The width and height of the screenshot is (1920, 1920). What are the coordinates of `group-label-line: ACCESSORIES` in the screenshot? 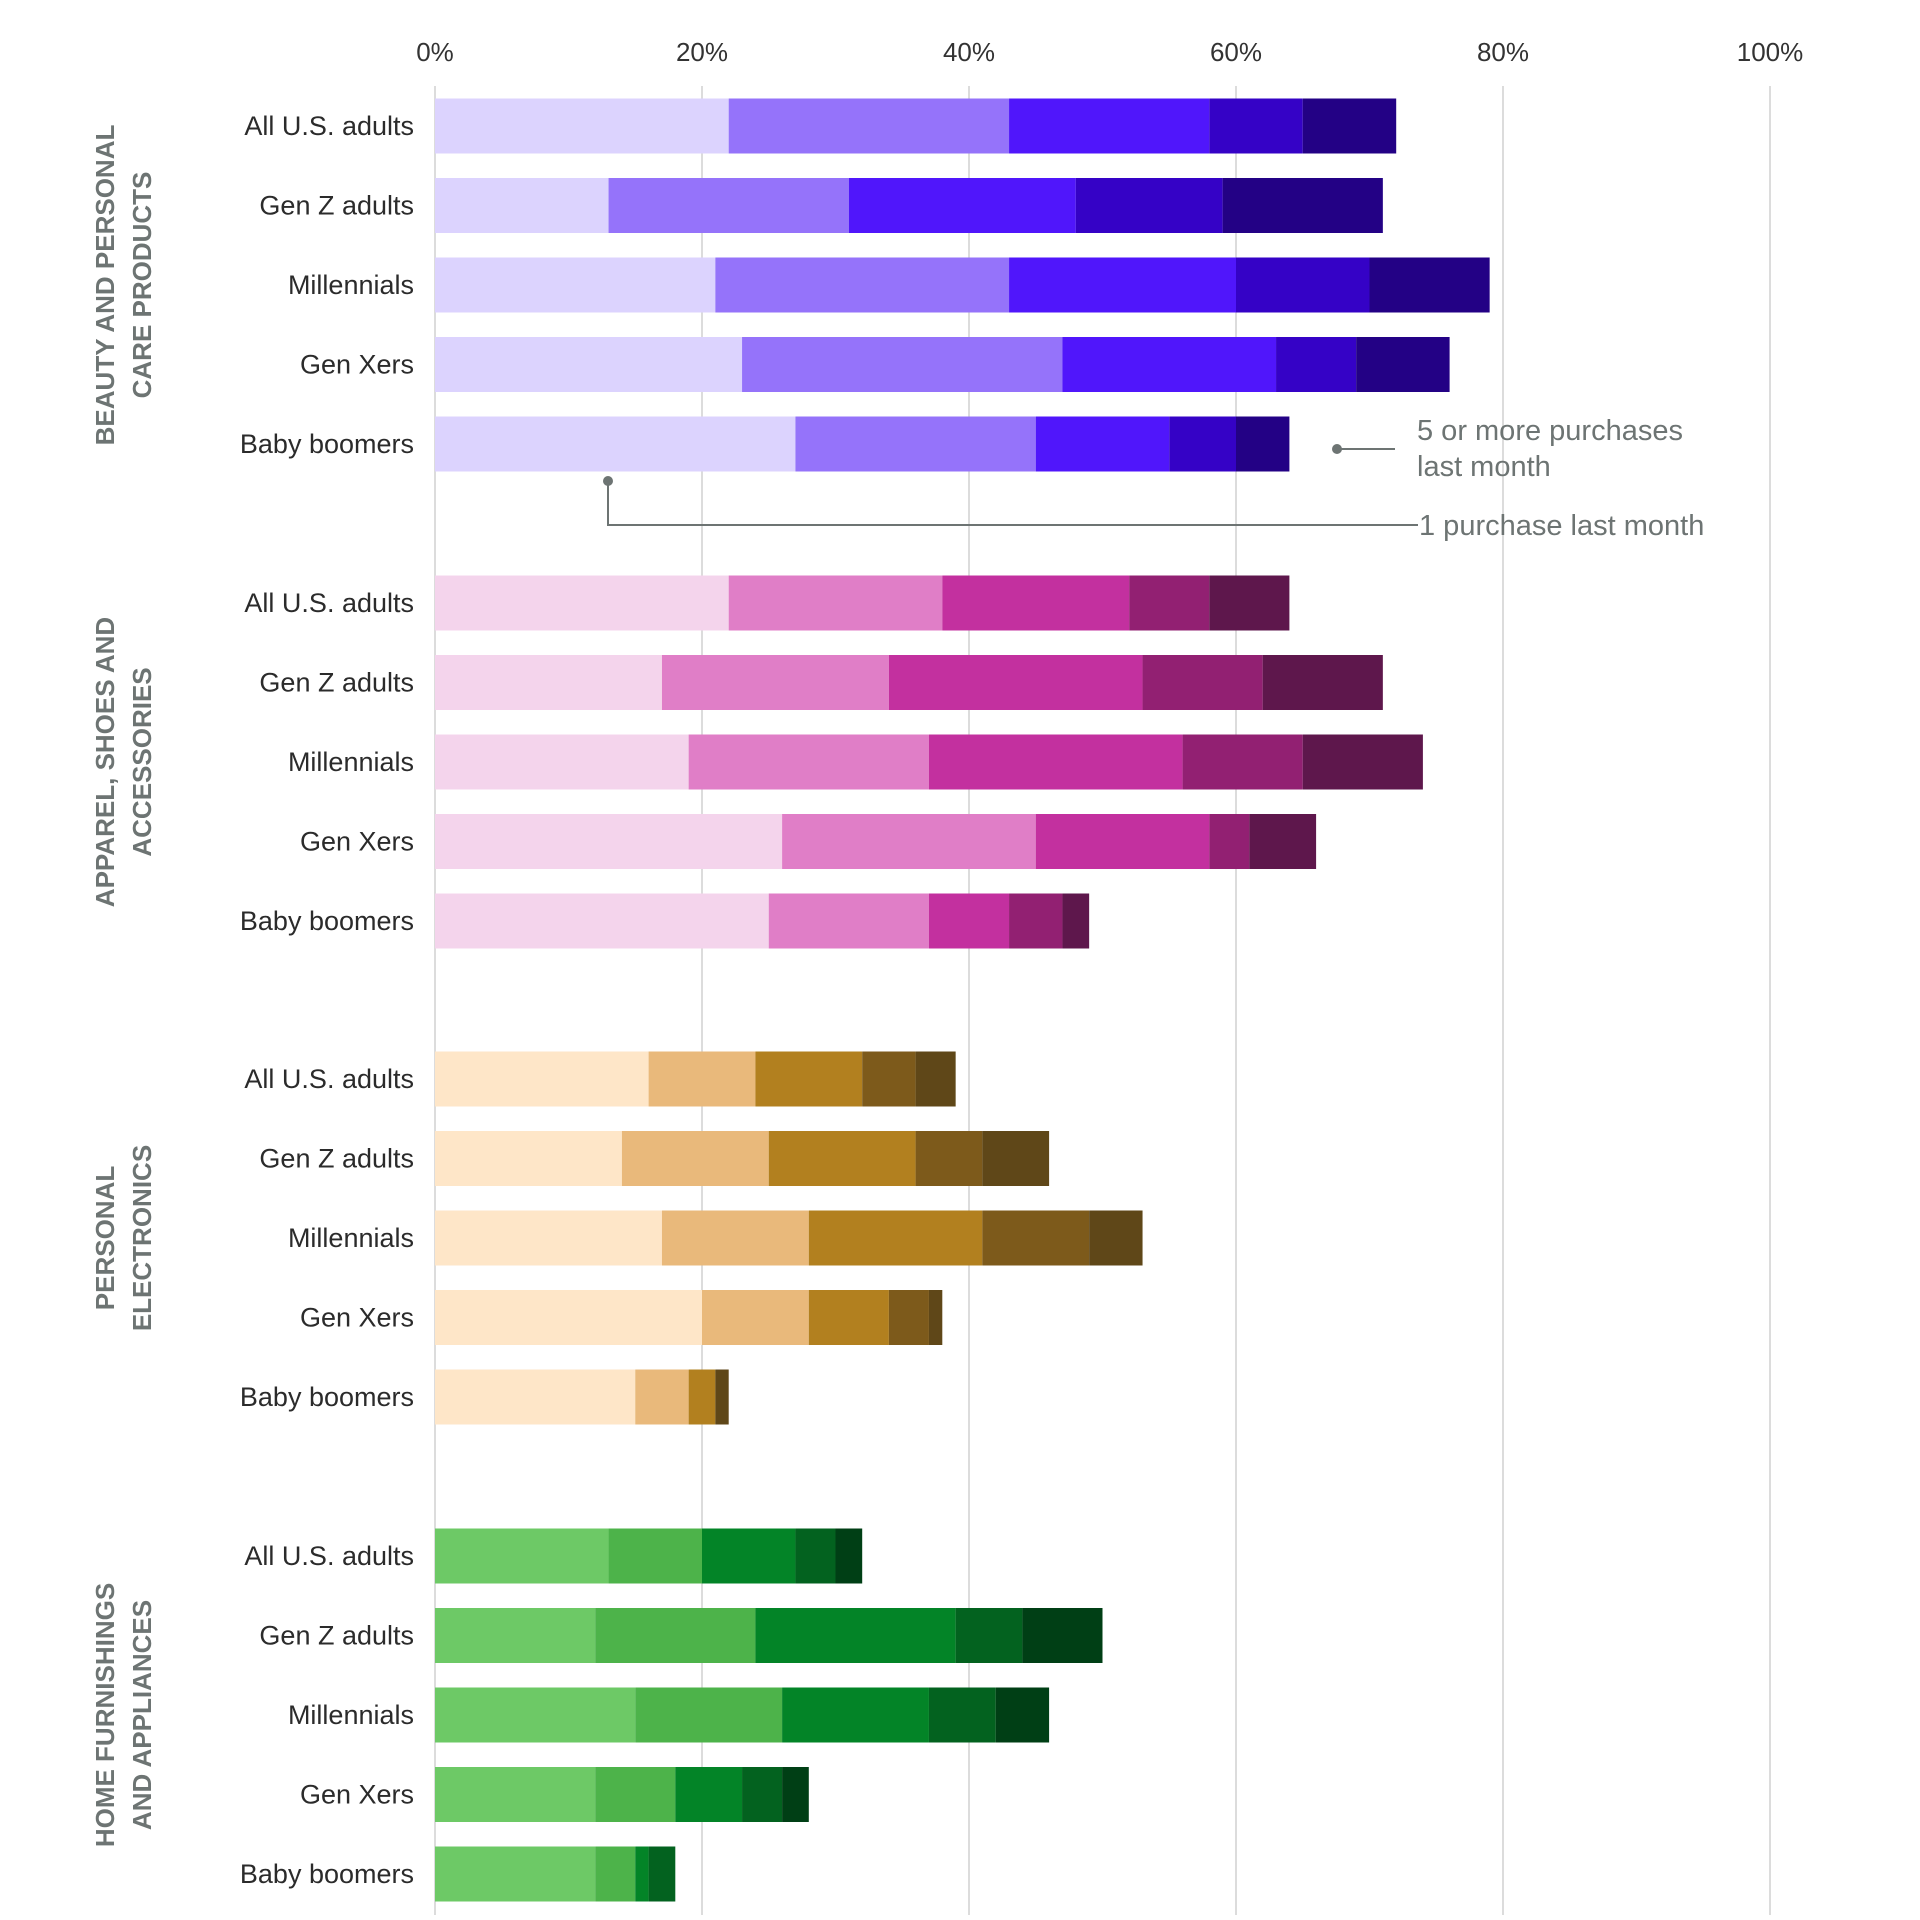 It's located at (142, 761).